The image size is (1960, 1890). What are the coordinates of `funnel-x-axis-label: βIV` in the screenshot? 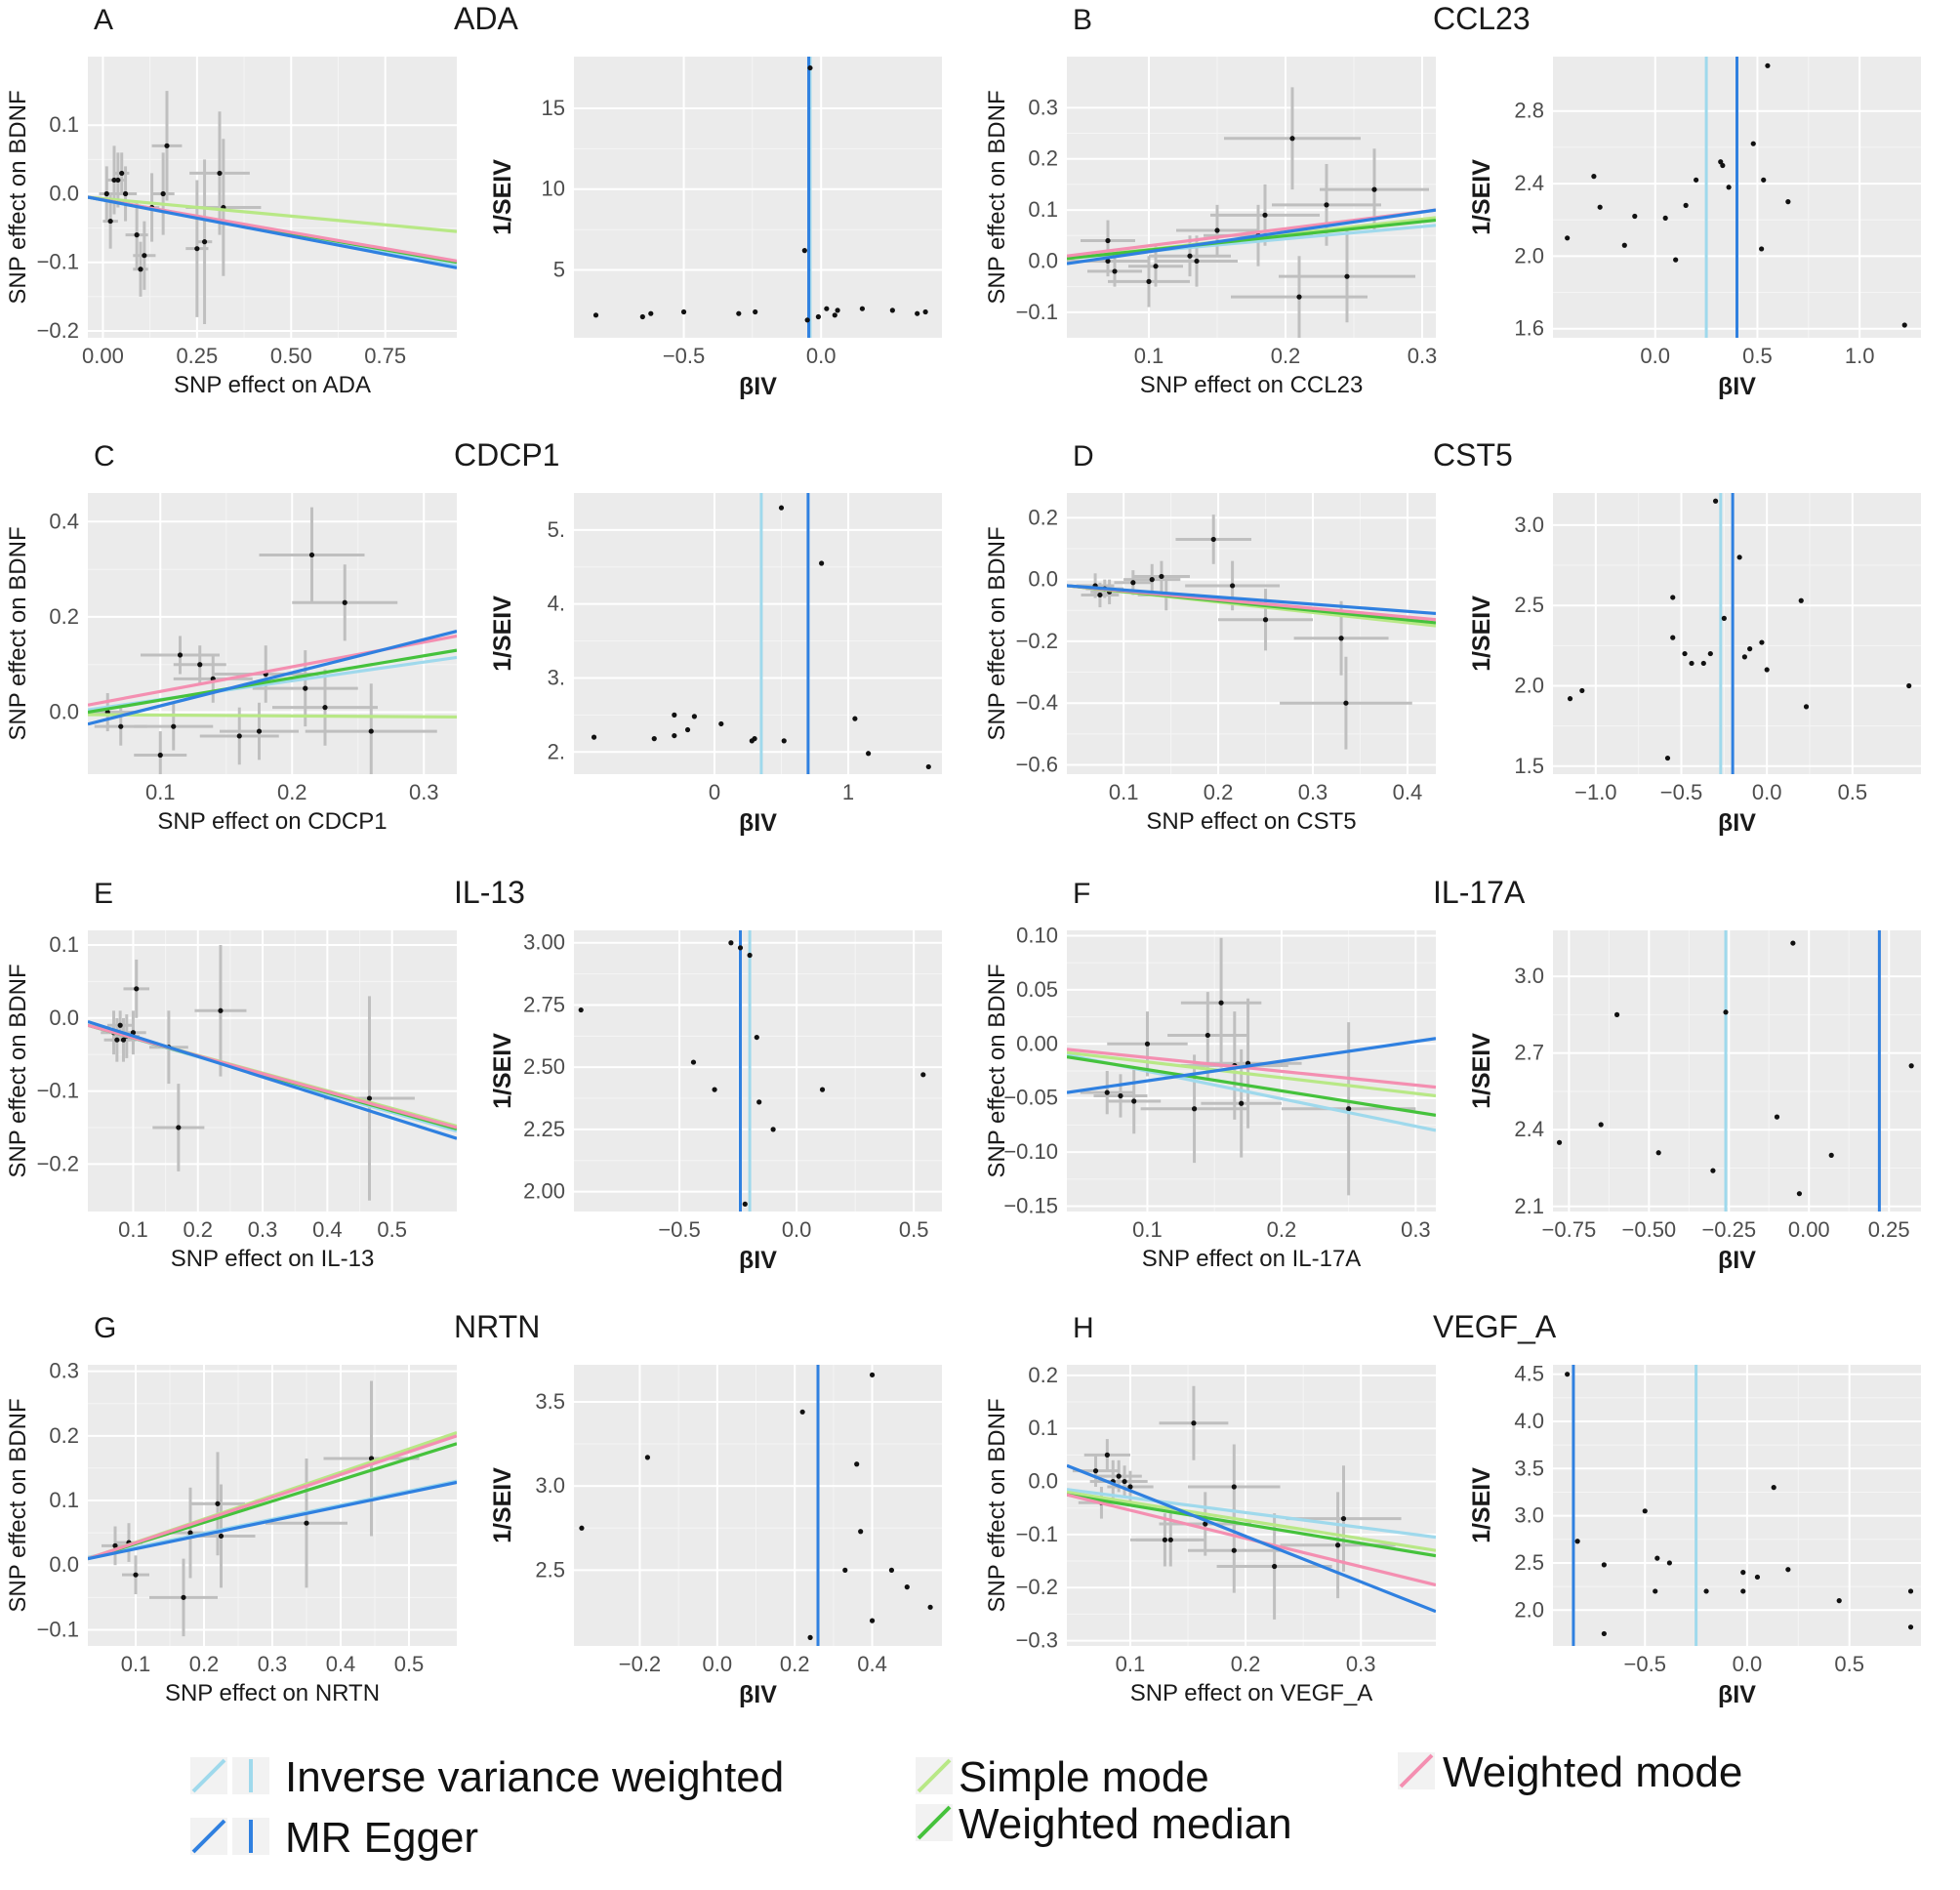 It's located at (1737, 1260).